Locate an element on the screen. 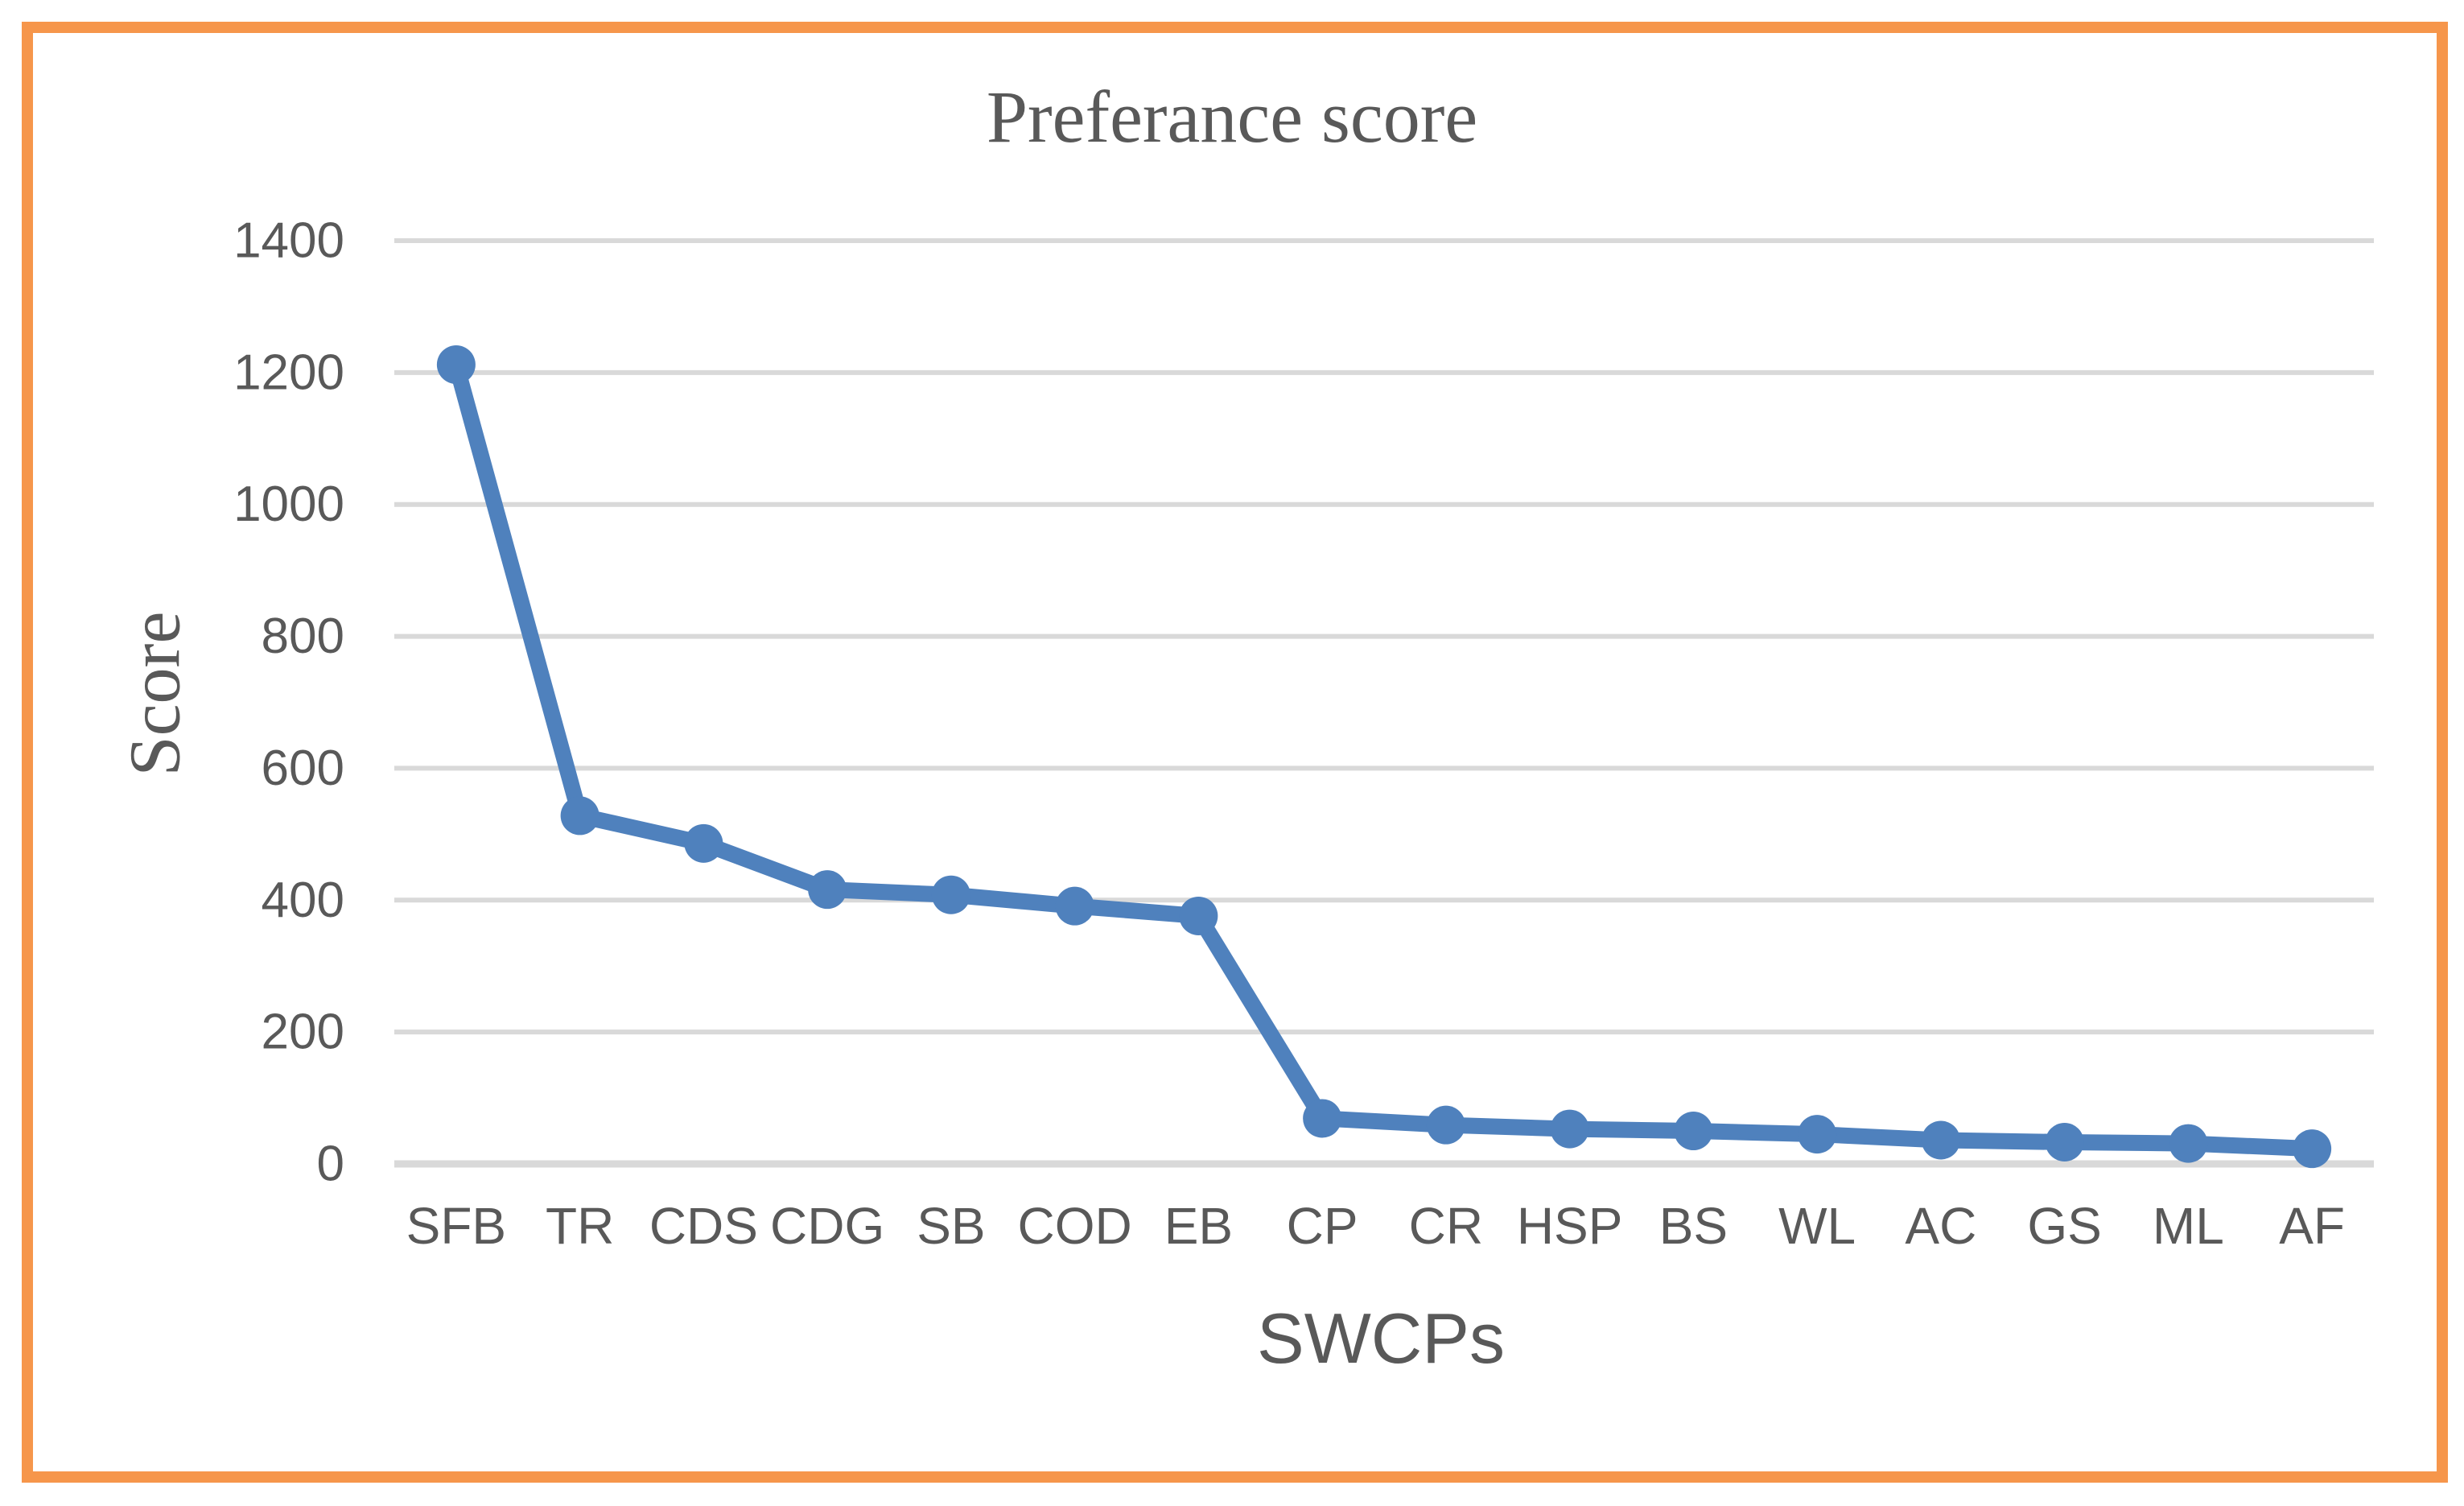 This screenshot has height=1506, width=2464. x-tick-label: CDS is located at coordinates (703, 1226).